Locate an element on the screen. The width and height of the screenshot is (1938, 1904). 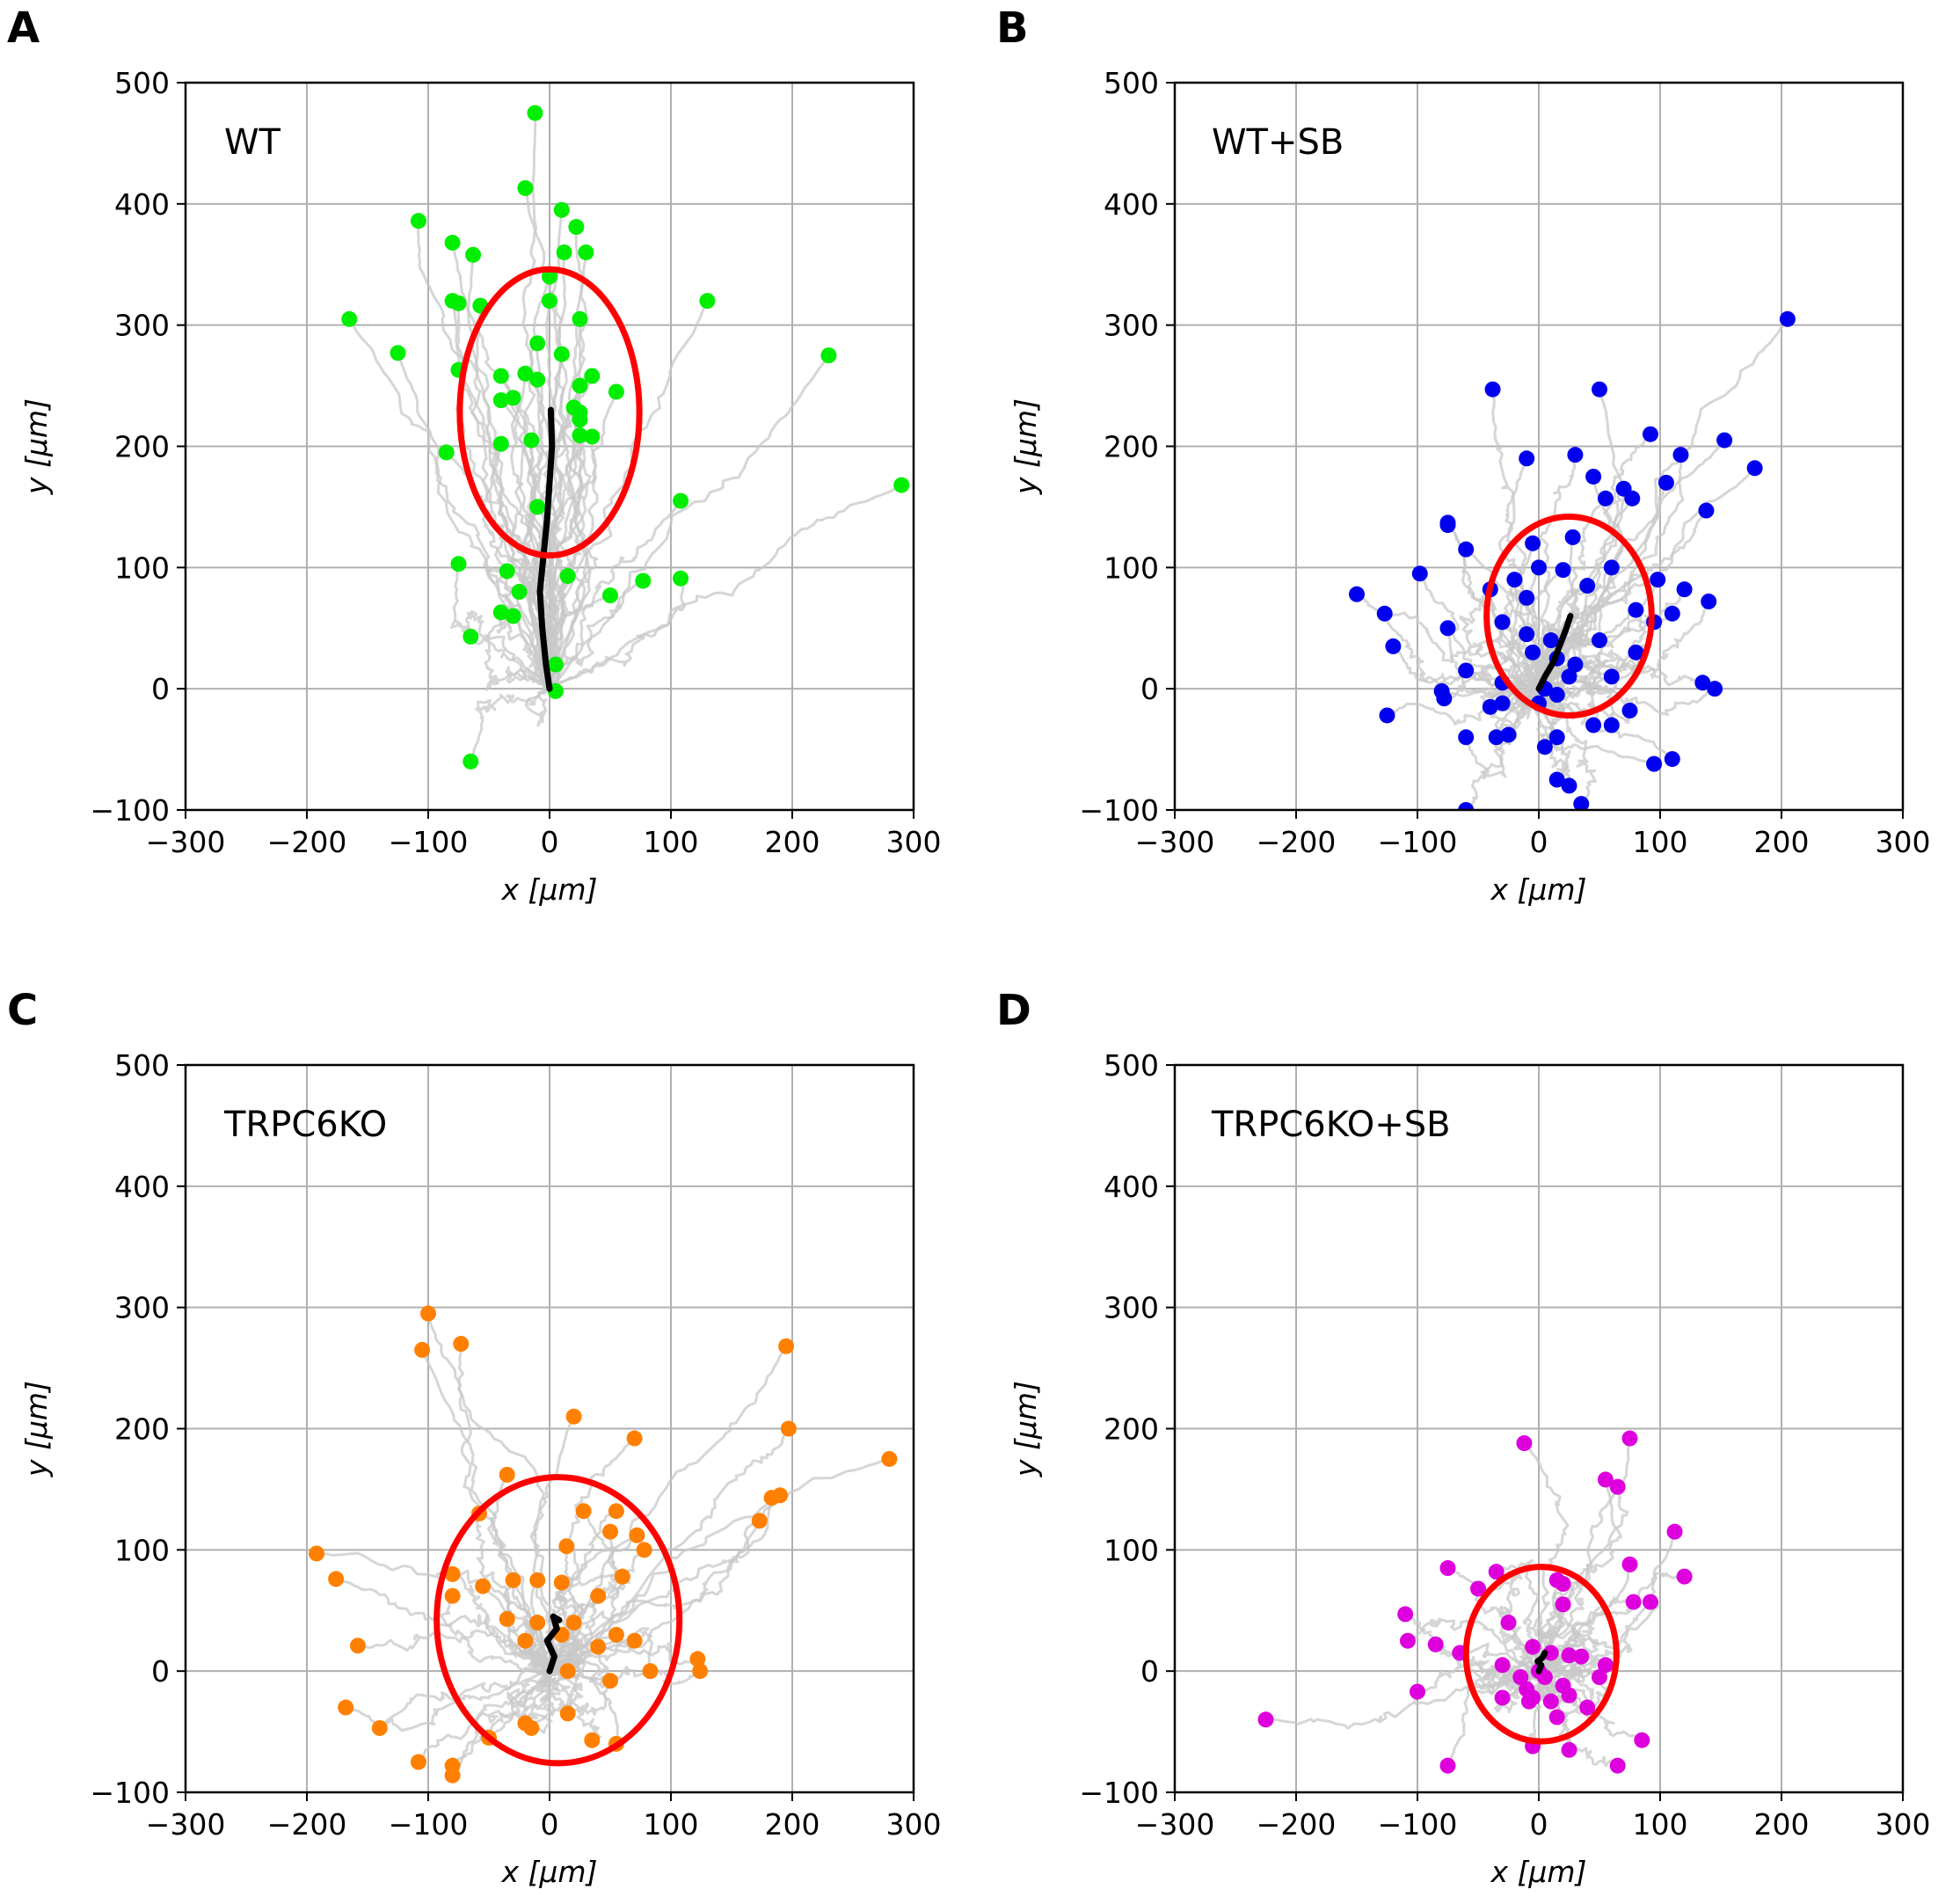
x-tick-label: −200 is located at coordinates (1297, 842).